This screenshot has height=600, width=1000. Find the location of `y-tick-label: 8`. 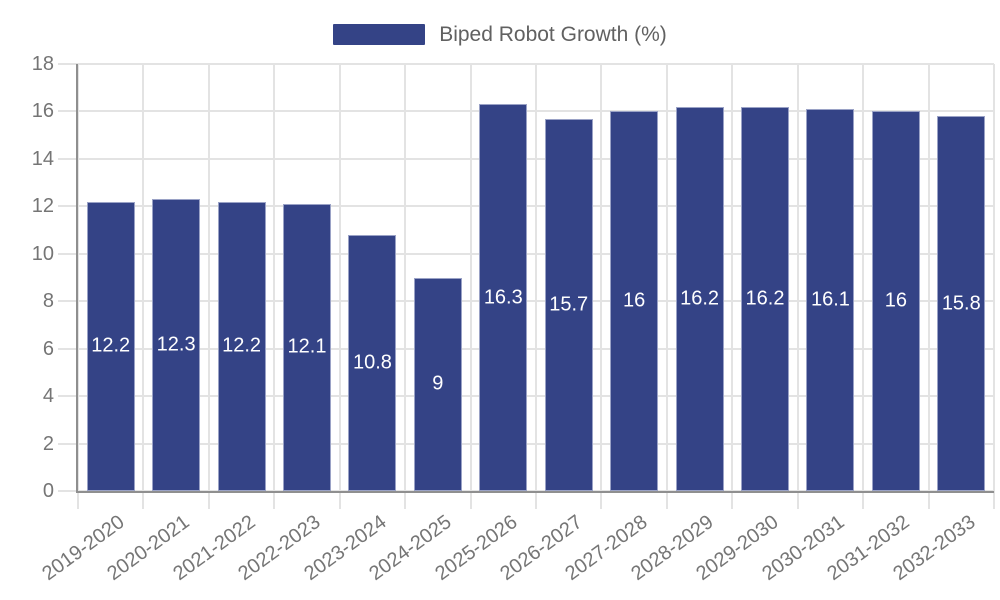

y-tick-label: 8 is located at coordinates (48, 301).